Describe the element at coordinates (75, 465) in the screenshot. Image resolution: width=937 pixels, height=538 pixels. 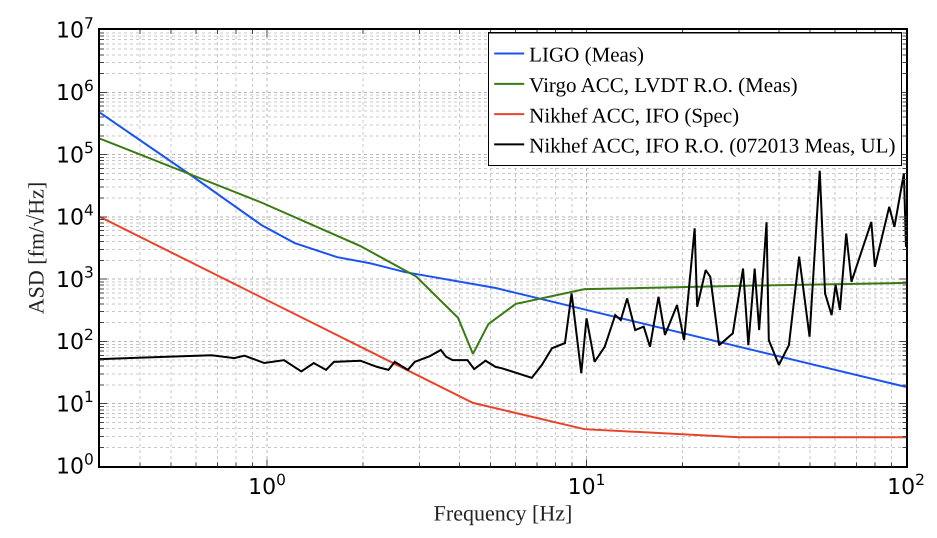
I see `y-tick-label: 10$^{0}$` at that location.